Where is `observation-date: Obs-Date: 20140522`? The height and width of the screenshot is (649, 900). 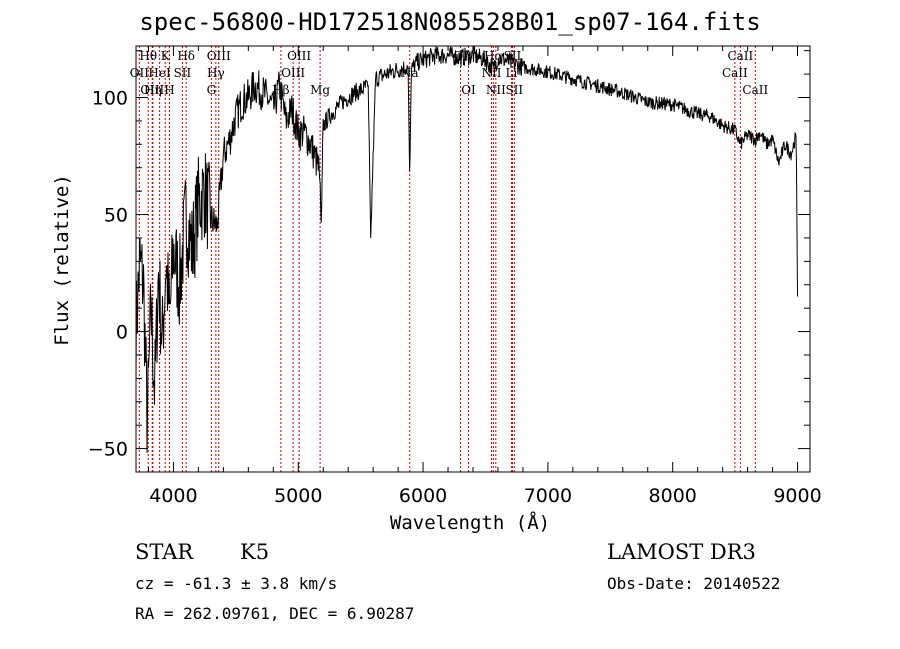
observation-date: Obs-Date: 20140522 is located at coordinates (694, 583).